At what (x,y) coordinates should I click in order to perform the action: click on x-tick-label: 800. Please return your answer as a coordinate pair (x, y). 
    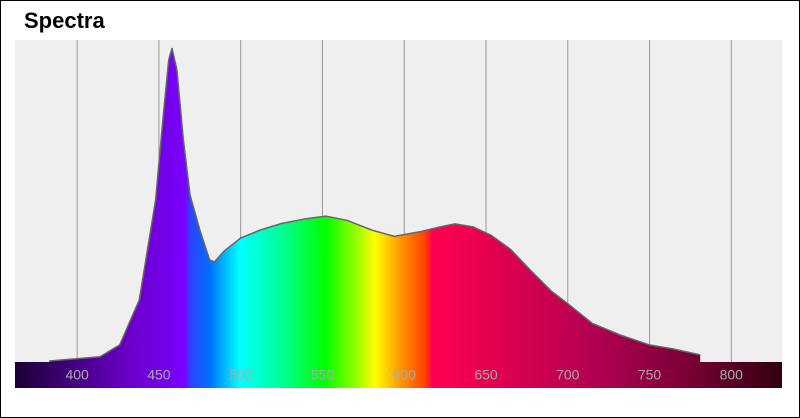
    Looking at the image, I should click on (732, 375).